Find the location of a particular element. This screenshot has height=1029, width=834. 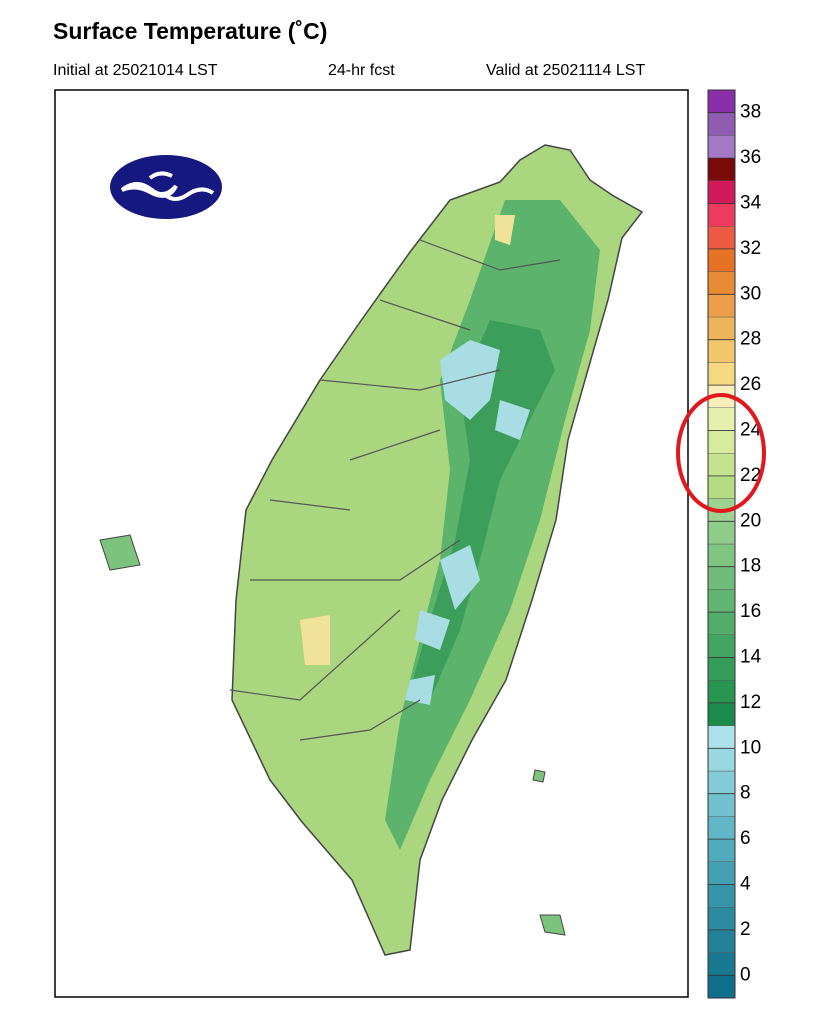

tick-label: 16 is located at coordinates (750, 611).